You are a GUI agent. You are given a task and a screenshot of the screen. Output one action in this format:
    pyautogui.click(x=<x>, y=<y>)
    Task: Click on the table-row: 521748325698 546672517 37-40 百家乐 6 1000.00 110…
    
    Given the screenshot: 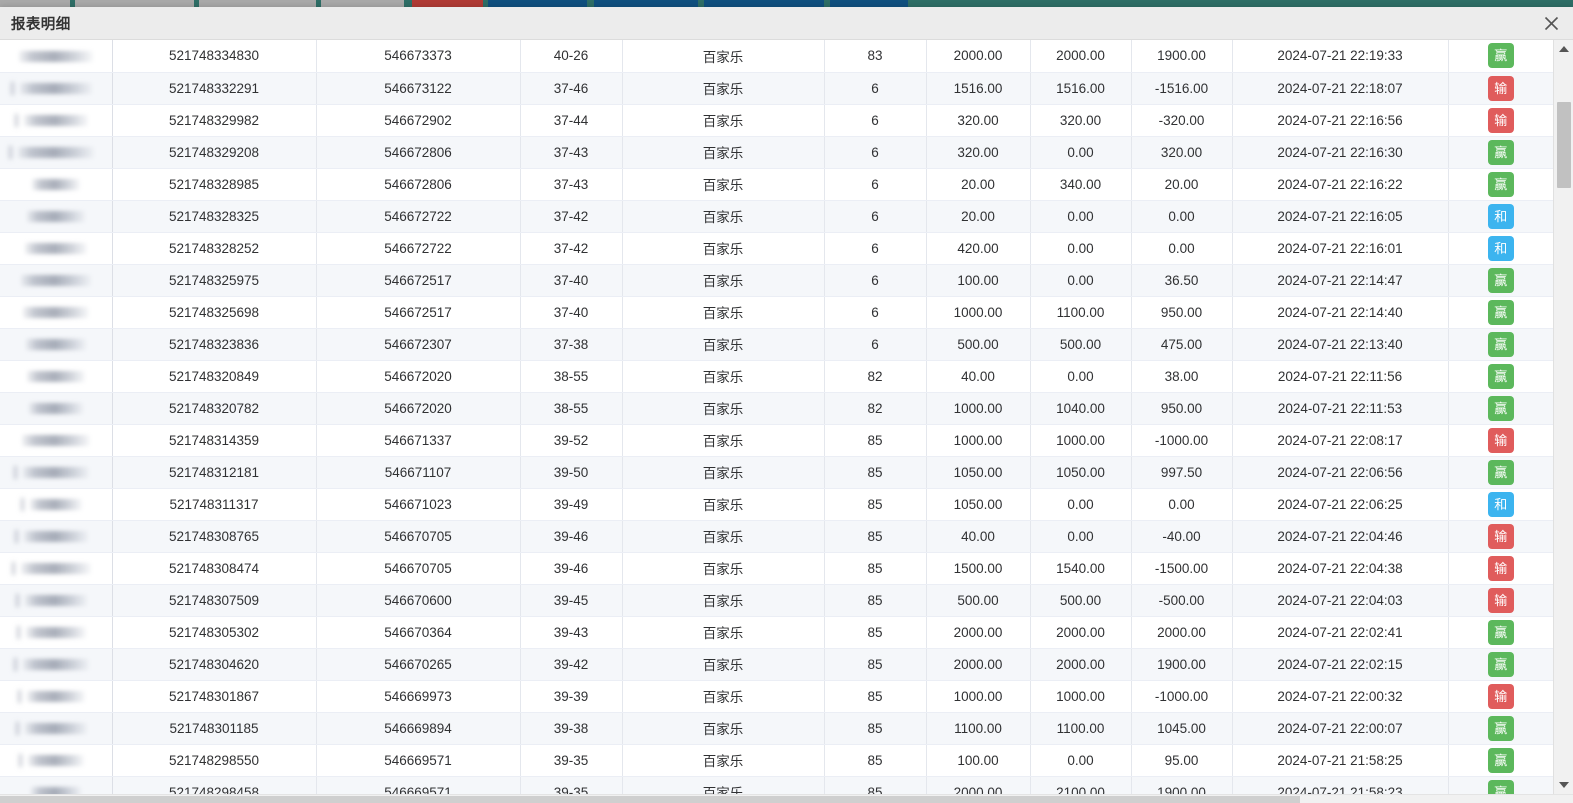 What is the action you would take?
    pyautogui.click(x=776, y=312)
    